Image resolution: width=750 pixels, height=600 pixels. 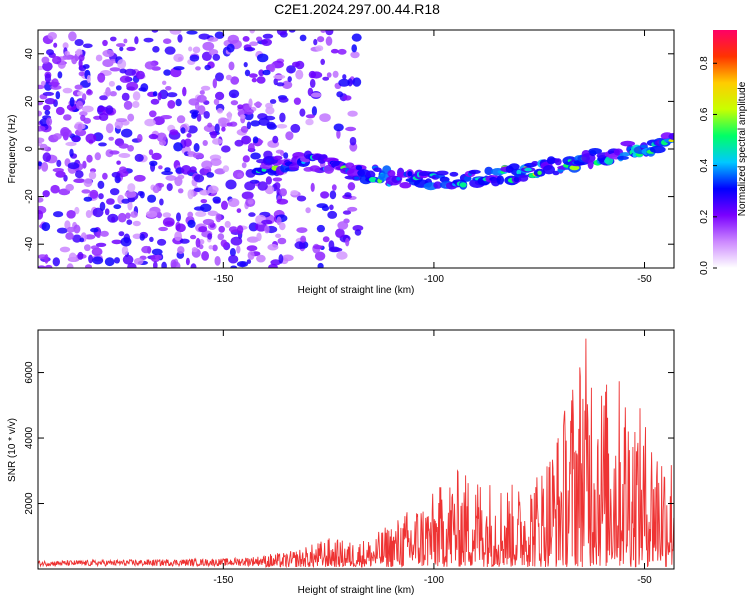 What do you see at coordinates (434, 279) in the screenshot?
I see `x-tick-label: -100` at bounding box center [434, 279].